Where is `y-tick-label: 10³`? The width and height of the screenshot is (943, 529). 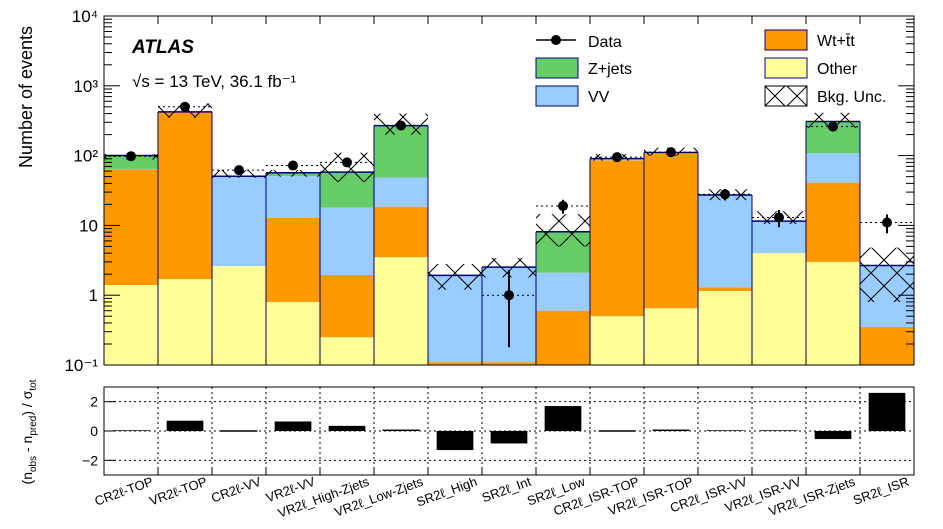
y-tick-label: 10³ is located at coordinates (85, 86).